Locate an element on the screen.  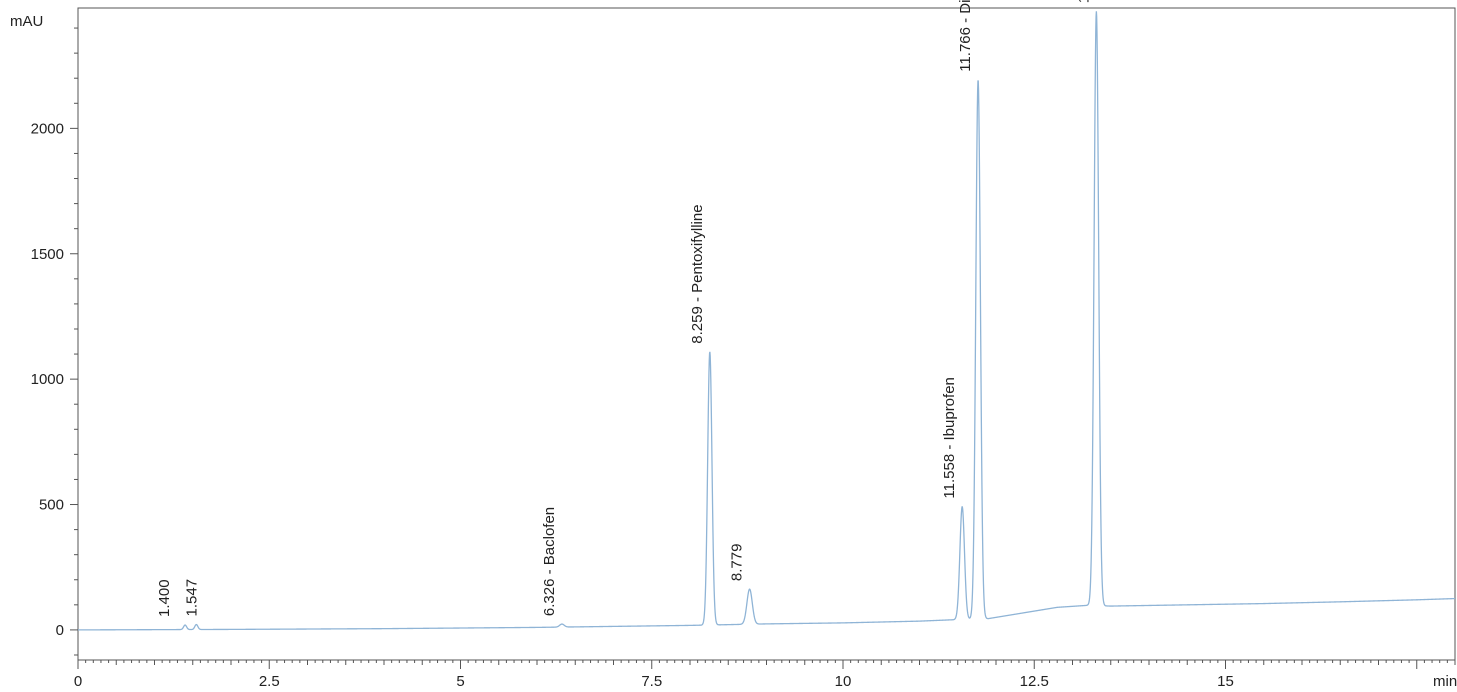
y-tick-label: 1000 is located at coordinates (47, 379).